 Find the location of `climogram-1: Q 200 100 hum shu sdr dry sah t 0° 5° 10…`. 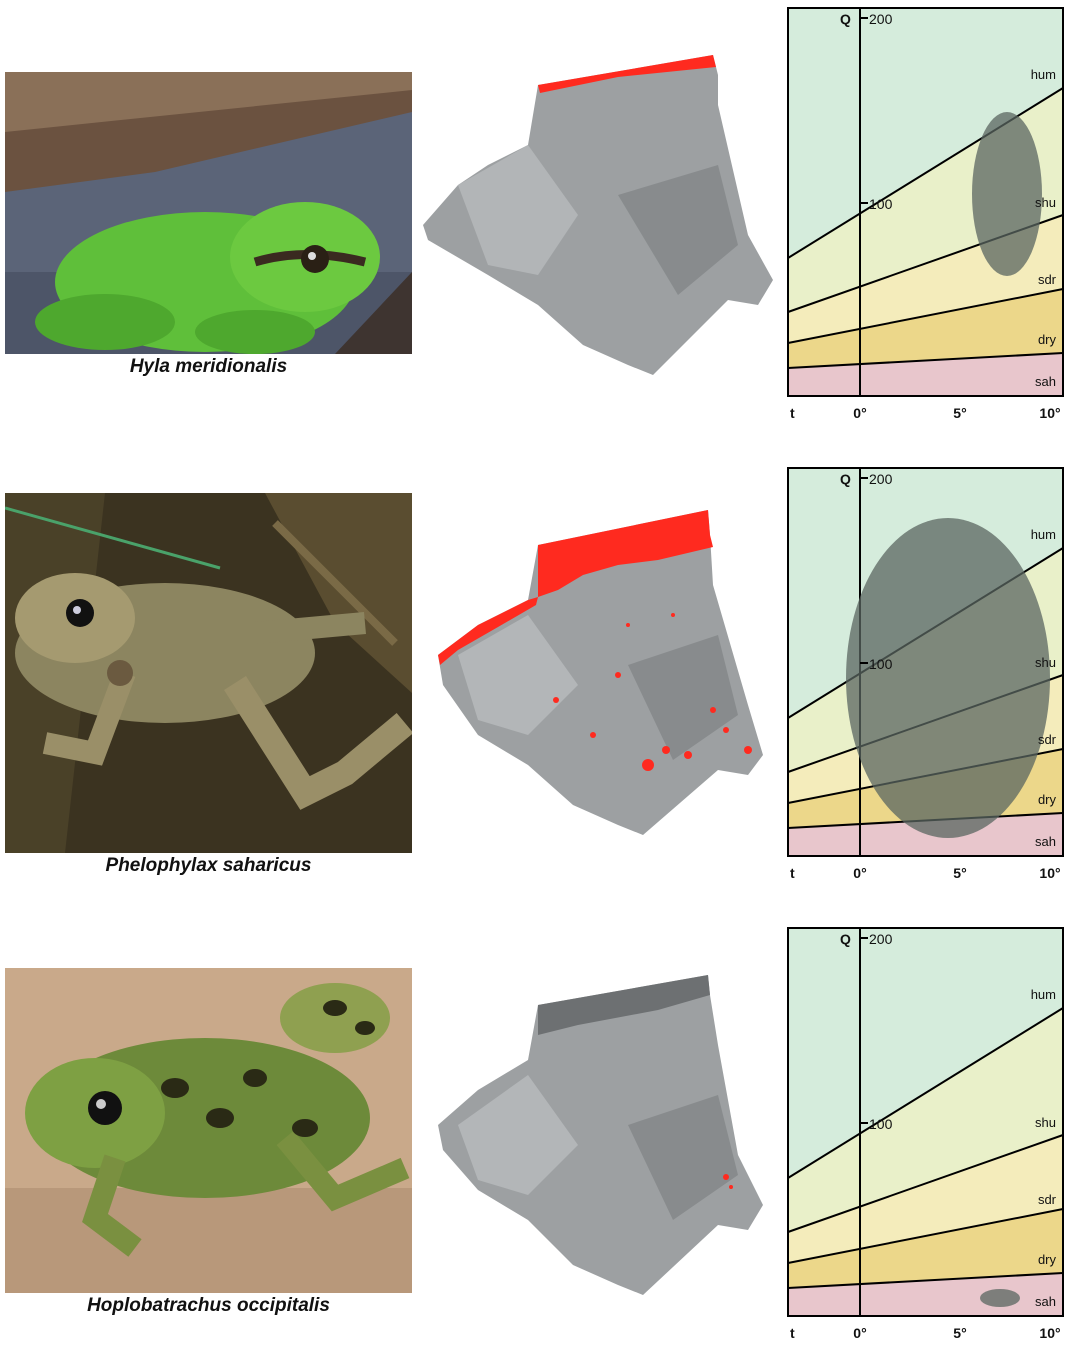

climogram-1: Q 200 100 hum shu sdr dry sah t 0° 5° 10… is located at coordinates (925, 220).